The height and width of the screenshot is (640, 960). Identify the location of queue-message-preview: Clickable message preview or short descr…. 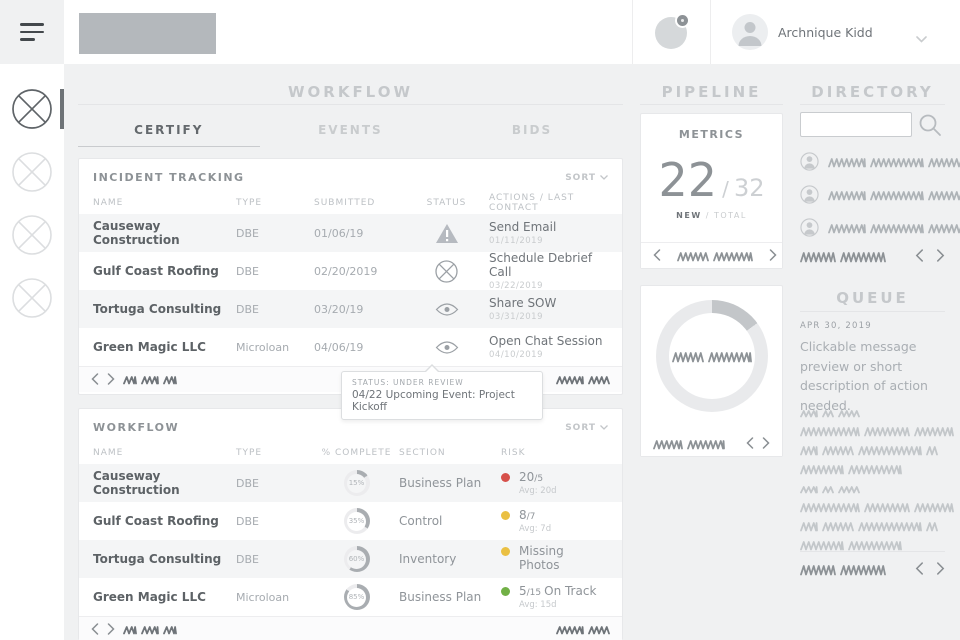
(864, 376).